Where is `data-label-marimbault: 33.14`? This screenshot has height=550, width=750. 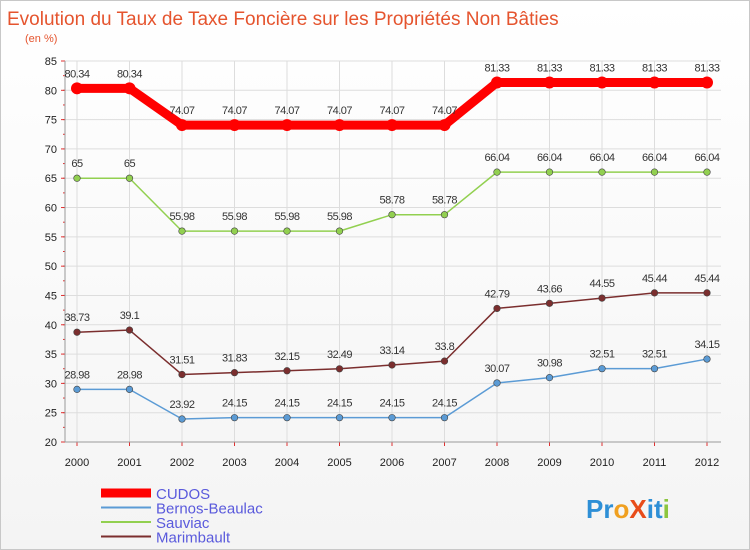 data-label-marimbault: 33.14 is located at coordinates (391, 351).